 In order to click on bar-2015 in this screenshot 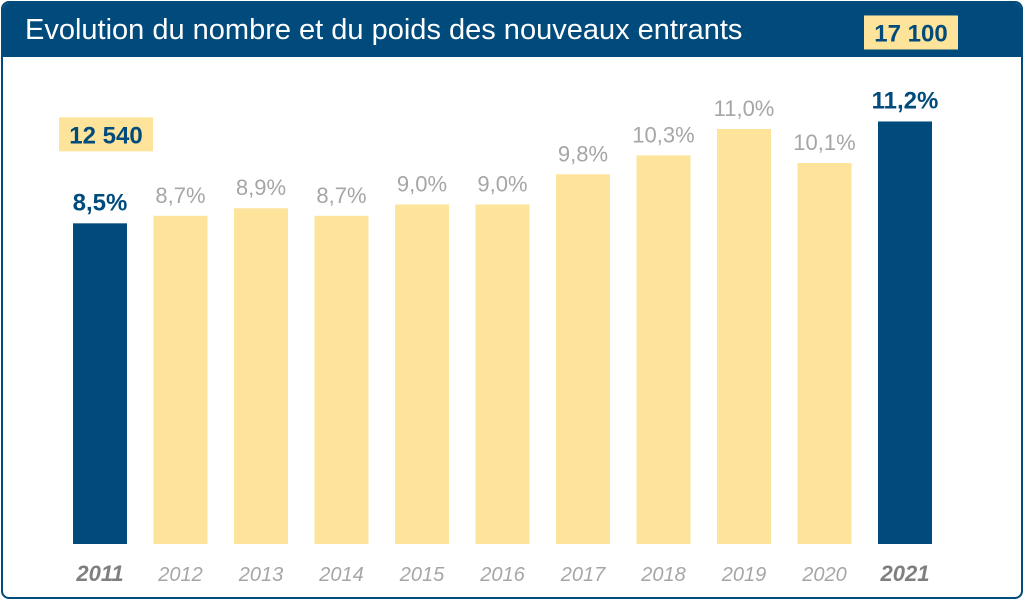, I will do `click(422, 374)`.